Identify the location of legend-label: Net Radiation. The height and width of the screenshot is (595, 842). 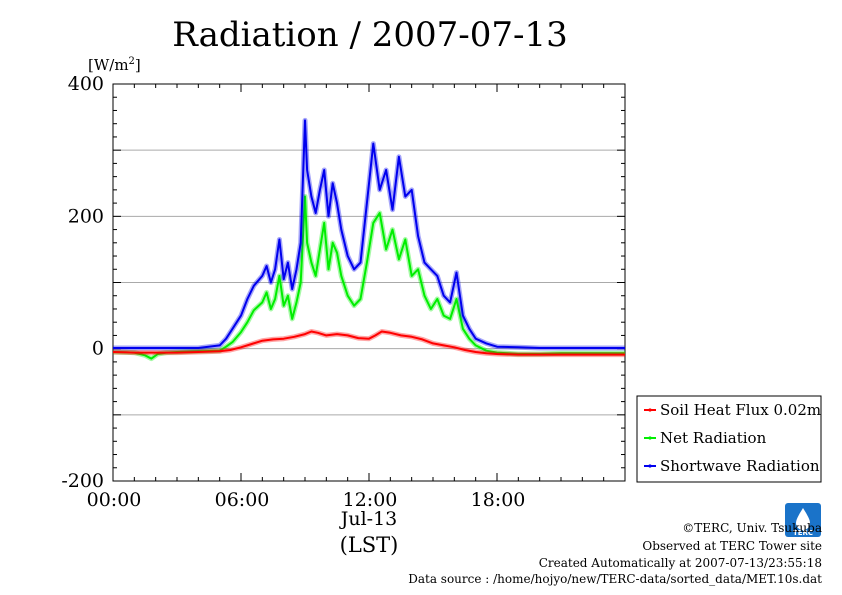
(713, 438).